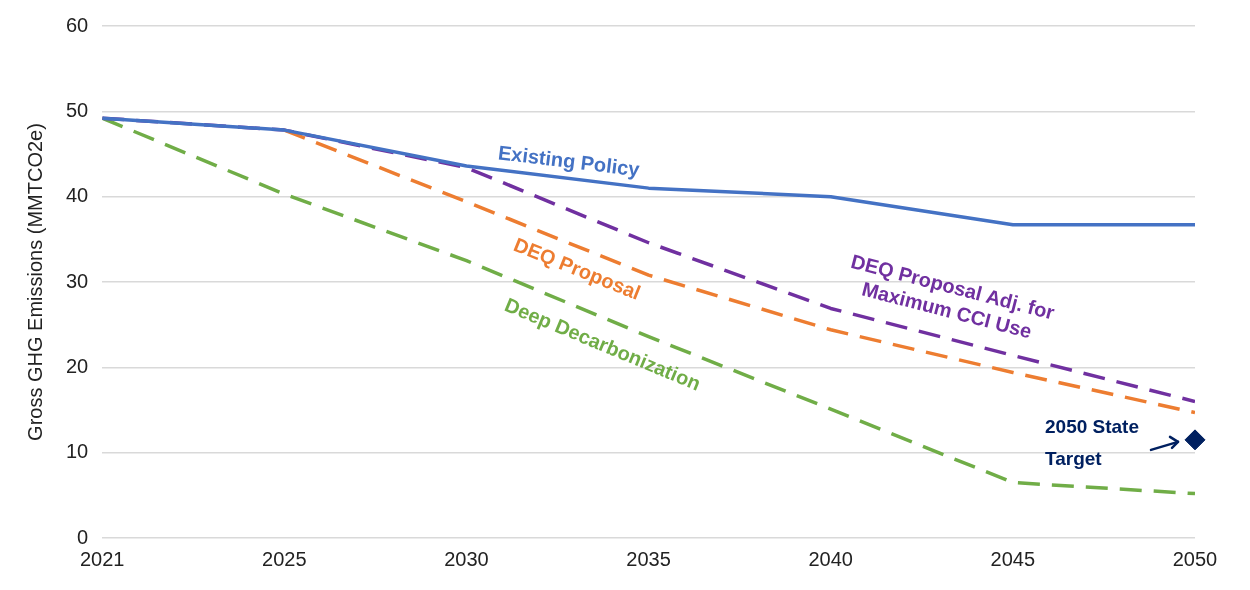 This screenshot has width=1250, height=590. Describe the element at coordinates (1092, 443) in the screenshot. I see `annotation: 2050 State Target` at that location.